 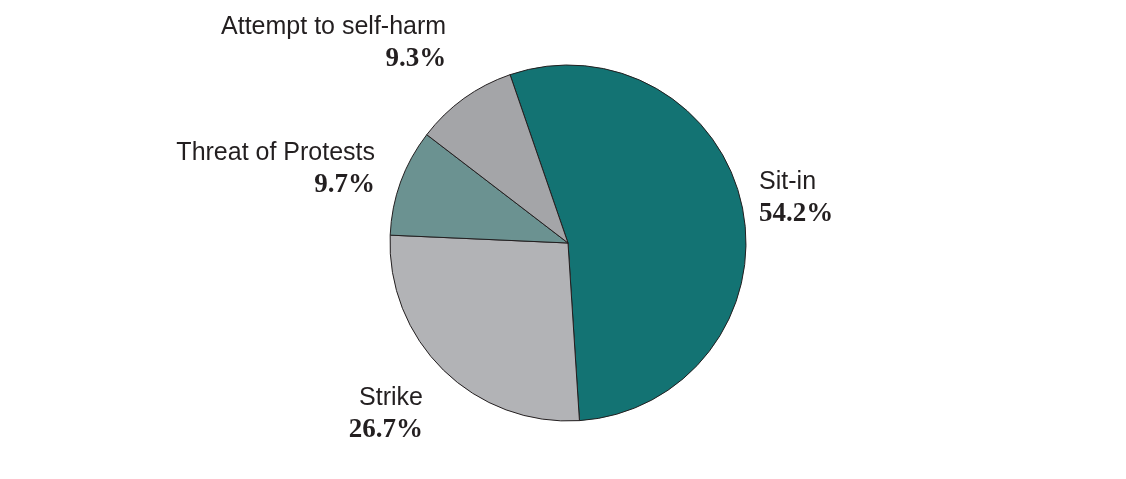 What do you see at coordinates (334, 24) in the screenshot?
I see `slice-label: Attempt to self-harm` at bounding box center [334, 24].